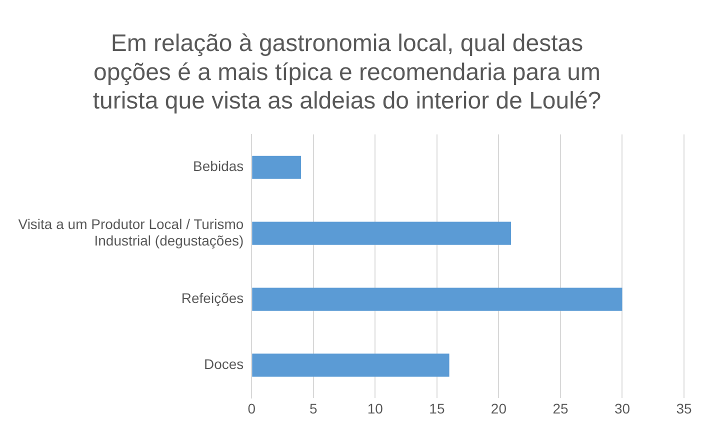 Image resolution: width=702 pixels, height=429 pixels. What do you see at coordinates (622, 408) in the screenshot?
I see `x-tick-label: 30` at bounding box center [622, 408].